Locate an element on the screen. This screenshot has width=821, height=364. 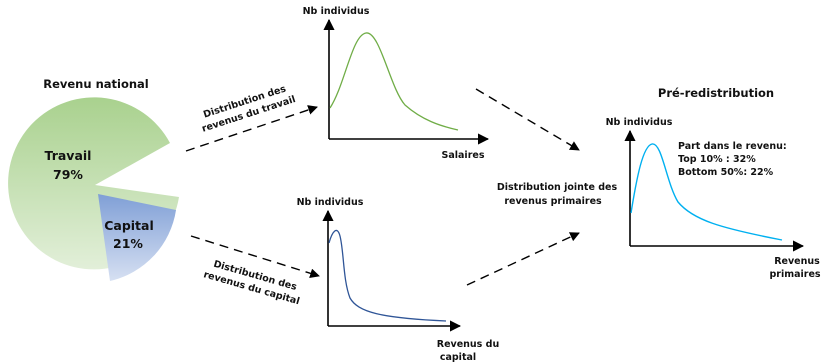
pie-chart: Travail 79% Capital 21% is located at coordinates (94, 189).